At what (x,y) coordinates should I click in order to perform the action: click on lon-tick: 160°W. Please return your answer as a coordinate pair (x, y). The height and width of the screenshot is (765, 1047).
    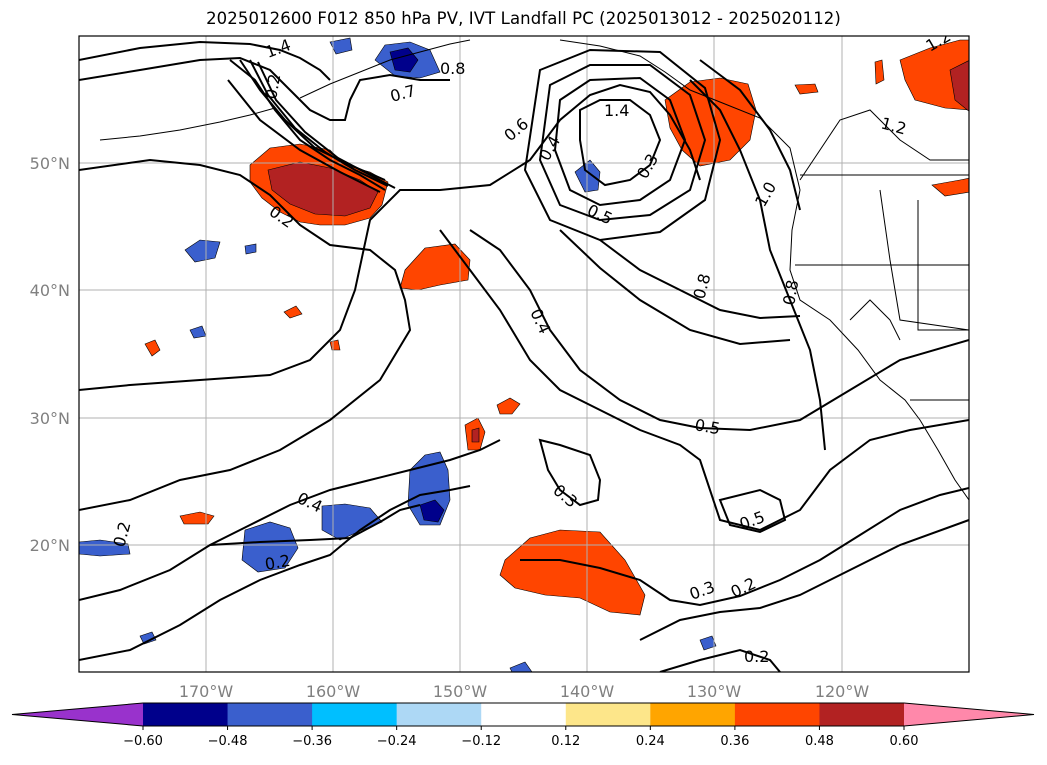
    Looking at the image, I should click on (333, 691).